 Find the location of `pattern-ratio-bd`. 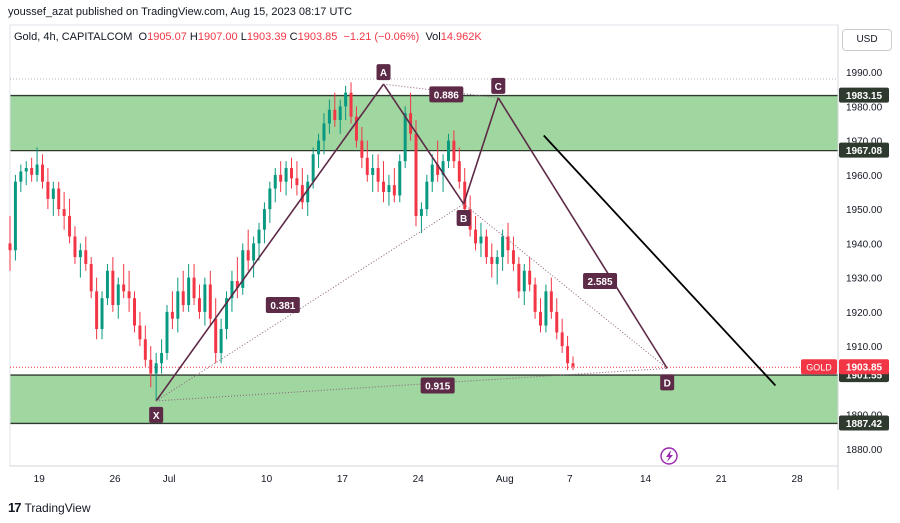

pattern-ratio-bd is located at coordinates (565, 286).